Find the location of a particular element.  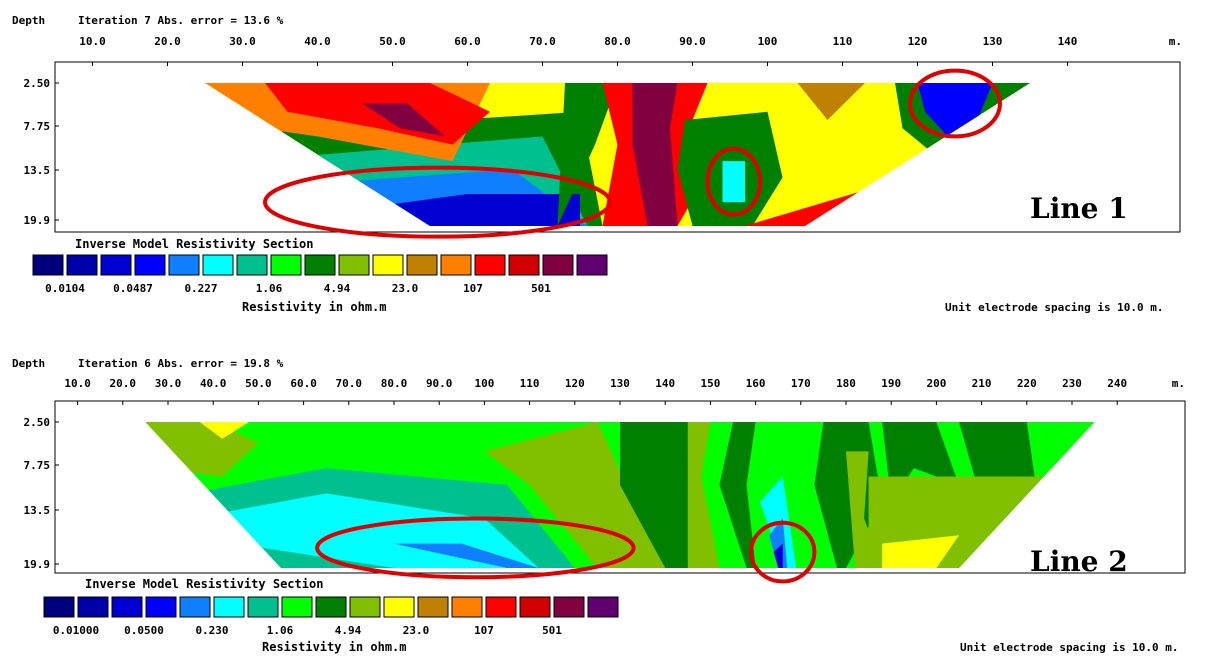

y-tick-label: 19.9 is located at coordinates (37, 564).